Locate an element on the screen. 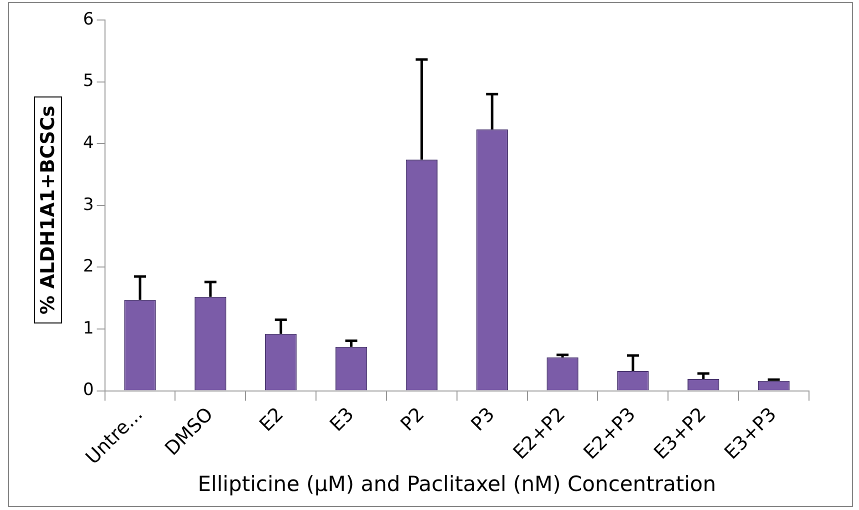 The height and width of the screenshot is (510, 859). y-tick-label: 2 is located at coordinates (88, 266).